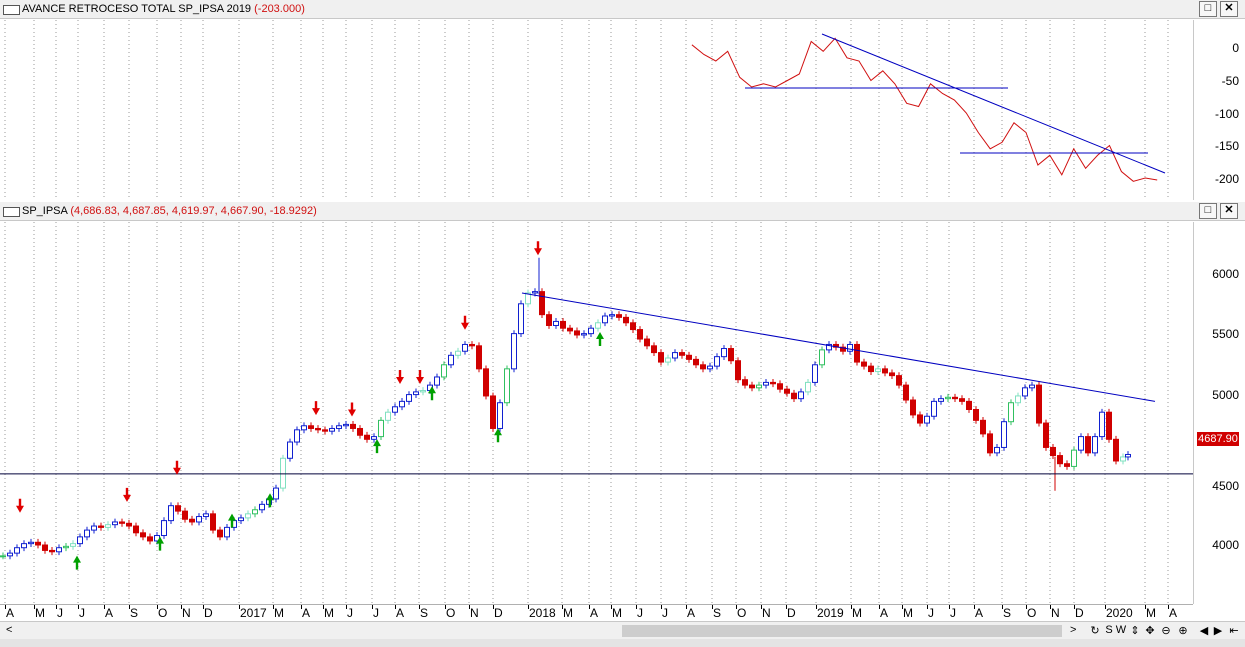  I want to click on advance-decline-line, so click(924, 109).